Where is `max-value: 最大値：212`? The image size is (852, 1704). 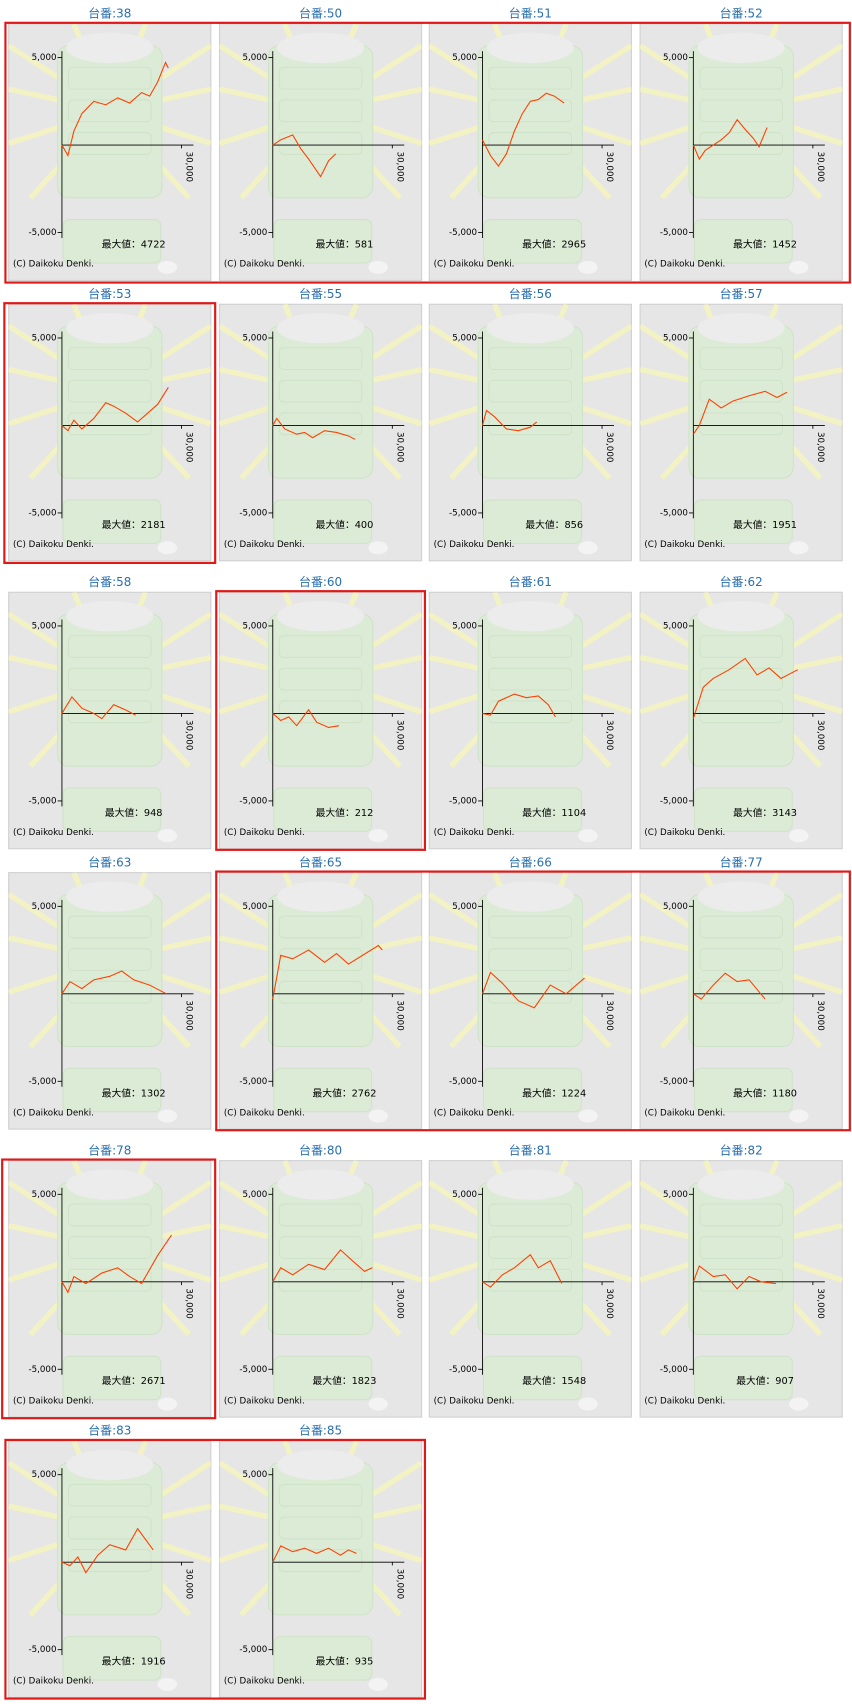
max-value: 最大値：212 is located at coordinates (345, 812).